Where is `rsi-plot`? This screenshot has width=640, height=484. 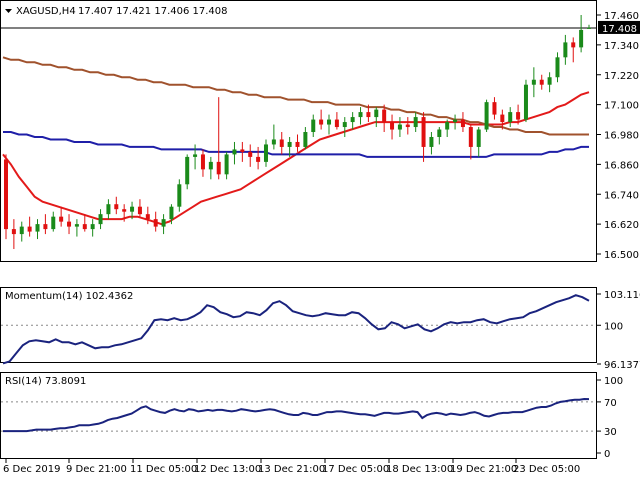 rsi-plot is located at coordinates (298, 415).